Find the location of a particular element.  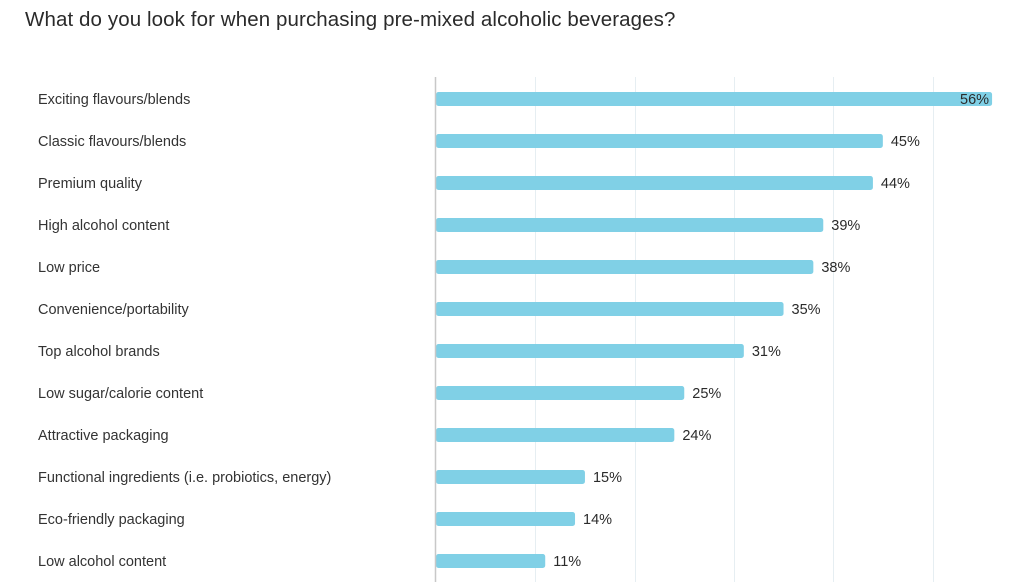

value-label: 35% is located at coordinates (806, 310).